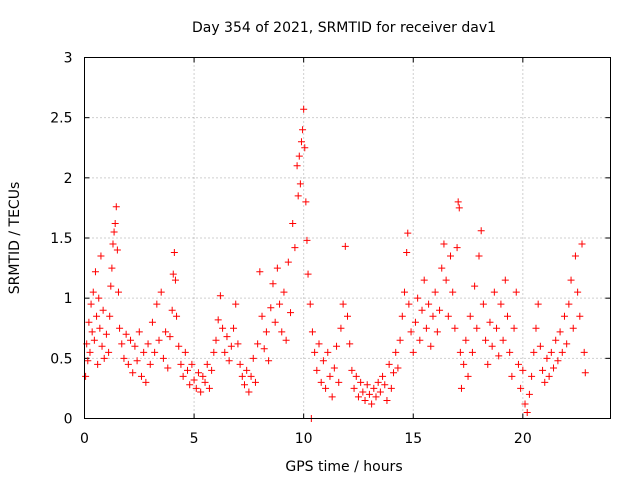 This screenshot has height=480, width=640. I want to click on y-tick-label: 1, so click(68, 299).